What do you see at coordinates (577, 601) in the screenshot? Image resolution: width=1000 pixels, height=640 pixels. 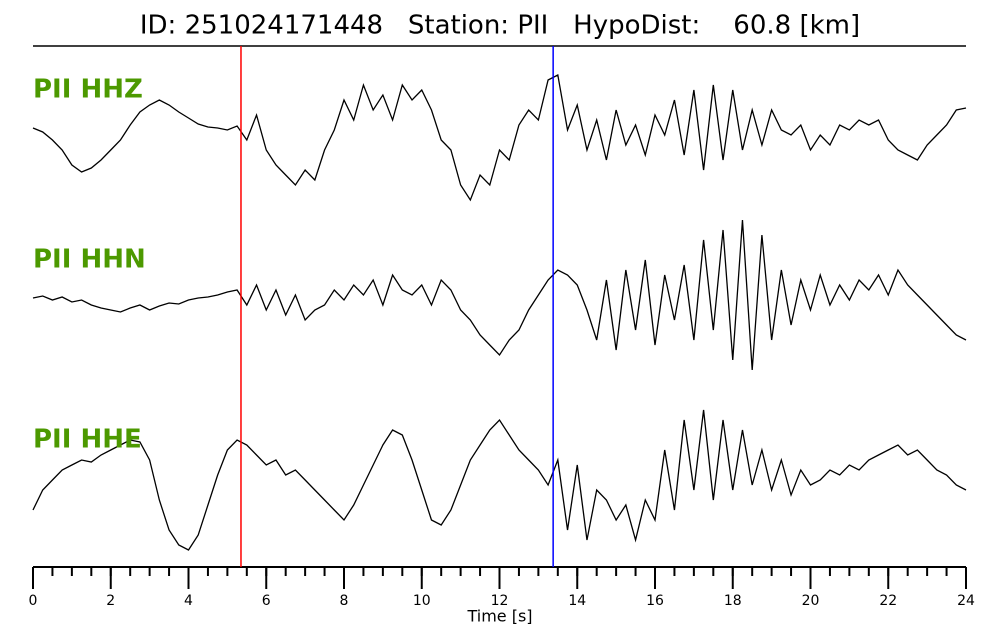 I see `x-tick-label: 14` at bounding box center [577, 601].